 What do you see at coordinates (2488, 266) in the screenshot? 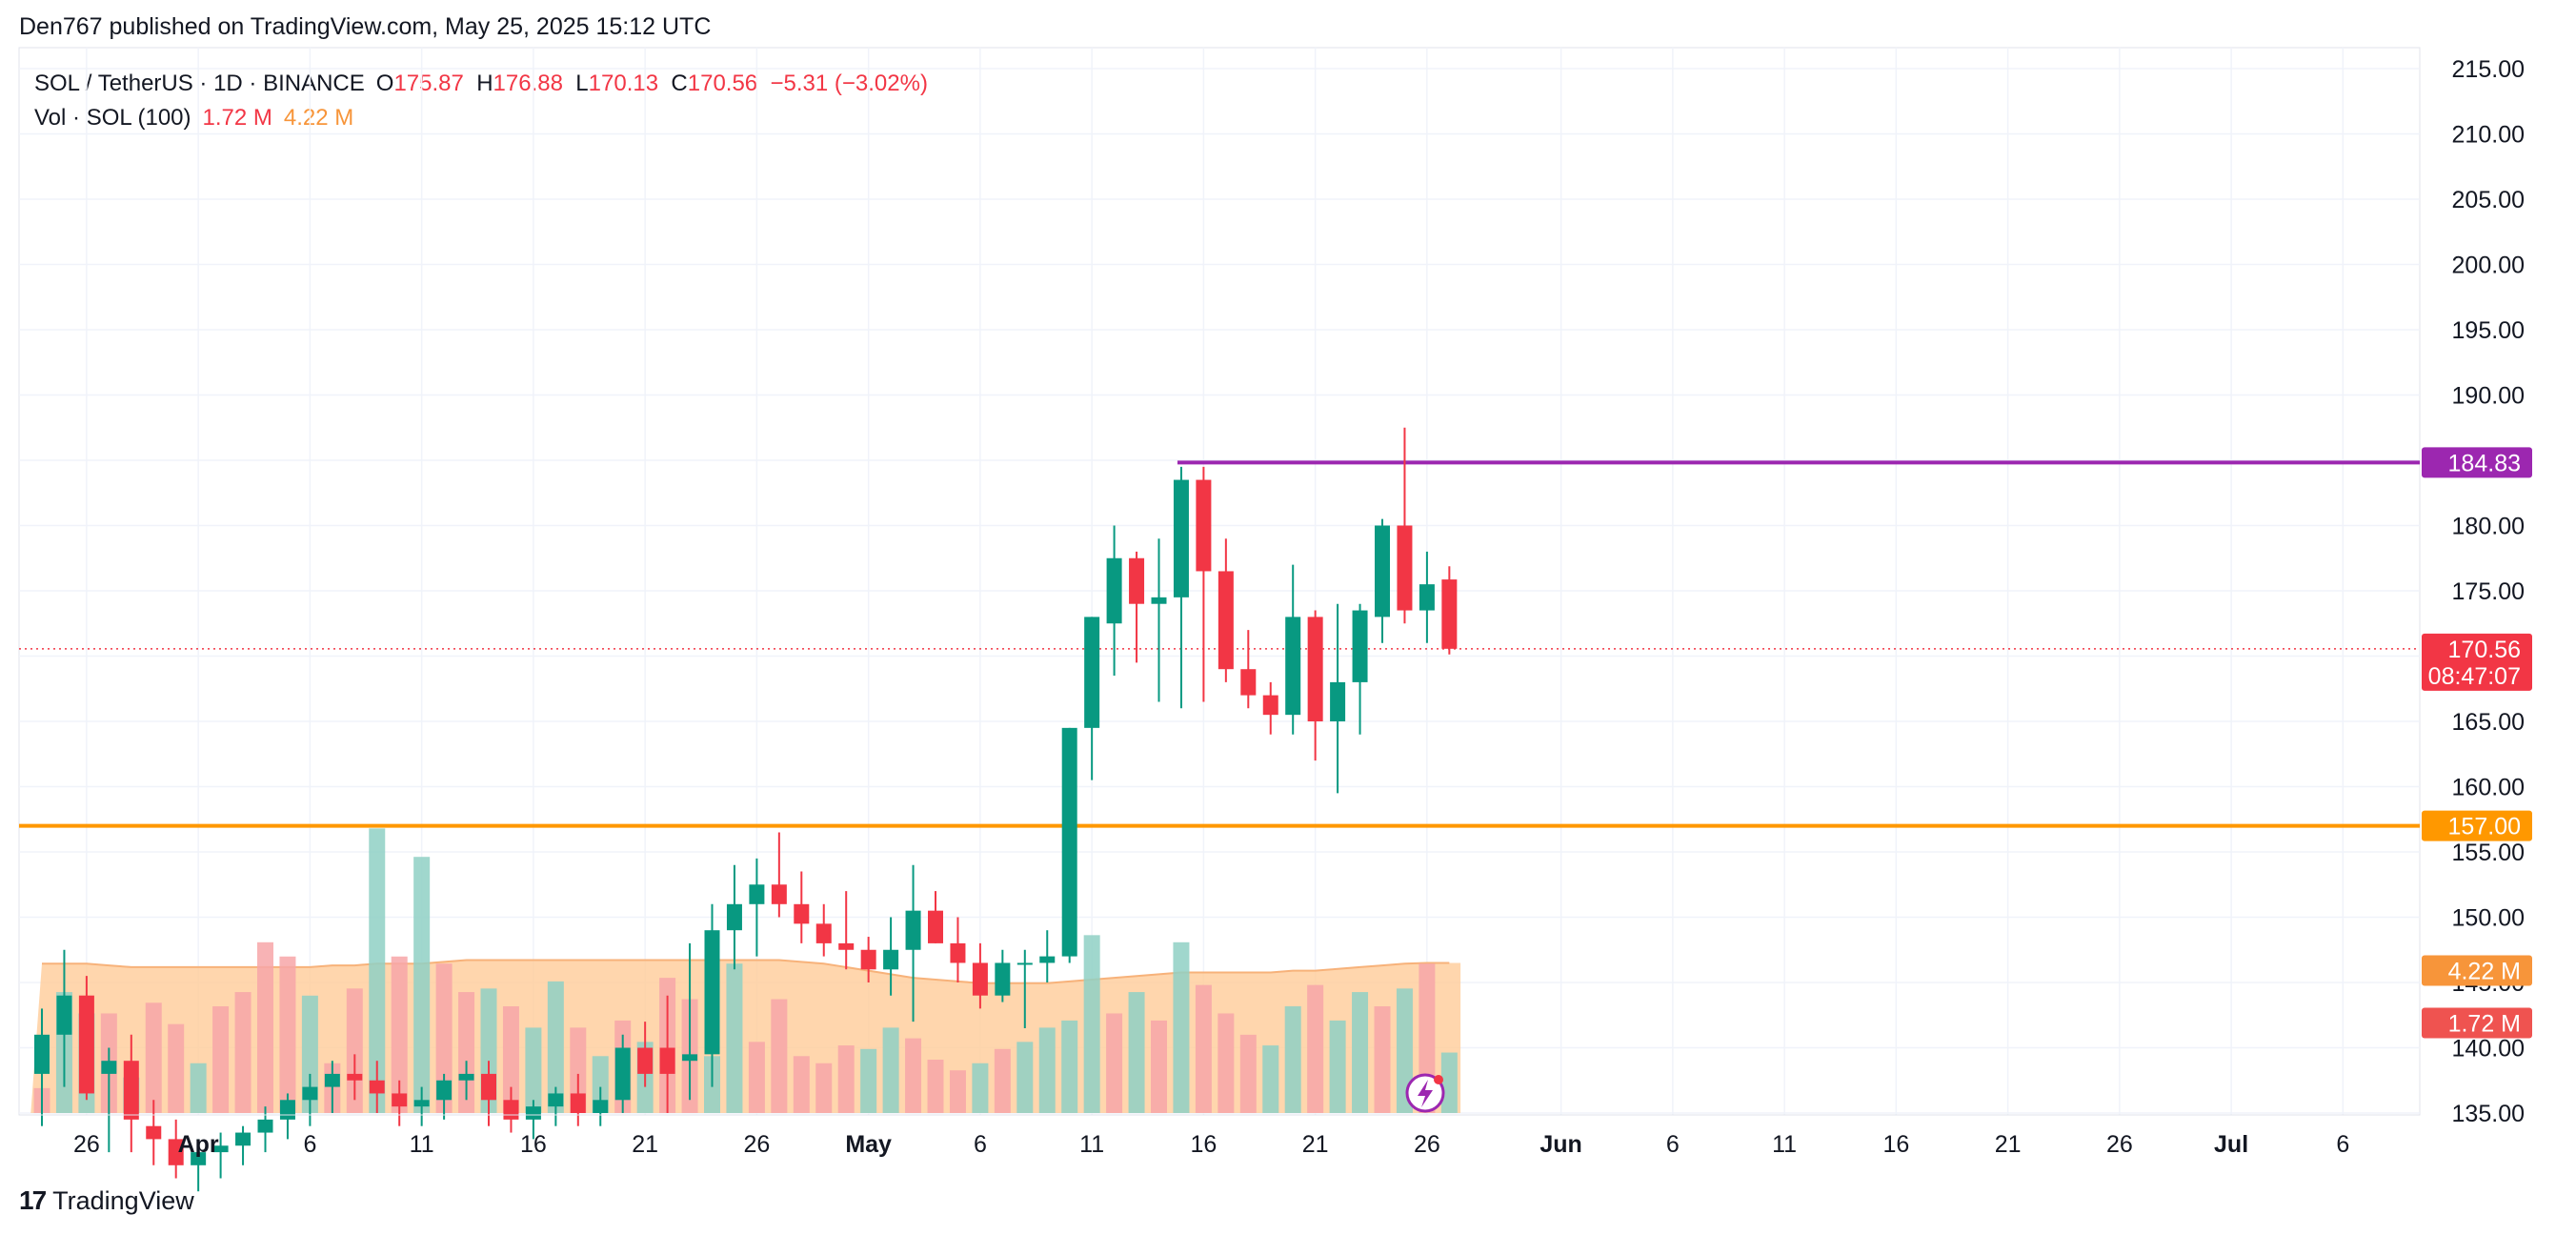
I see `y-tick-label: 200.00` at bounding box center [2488, 266].